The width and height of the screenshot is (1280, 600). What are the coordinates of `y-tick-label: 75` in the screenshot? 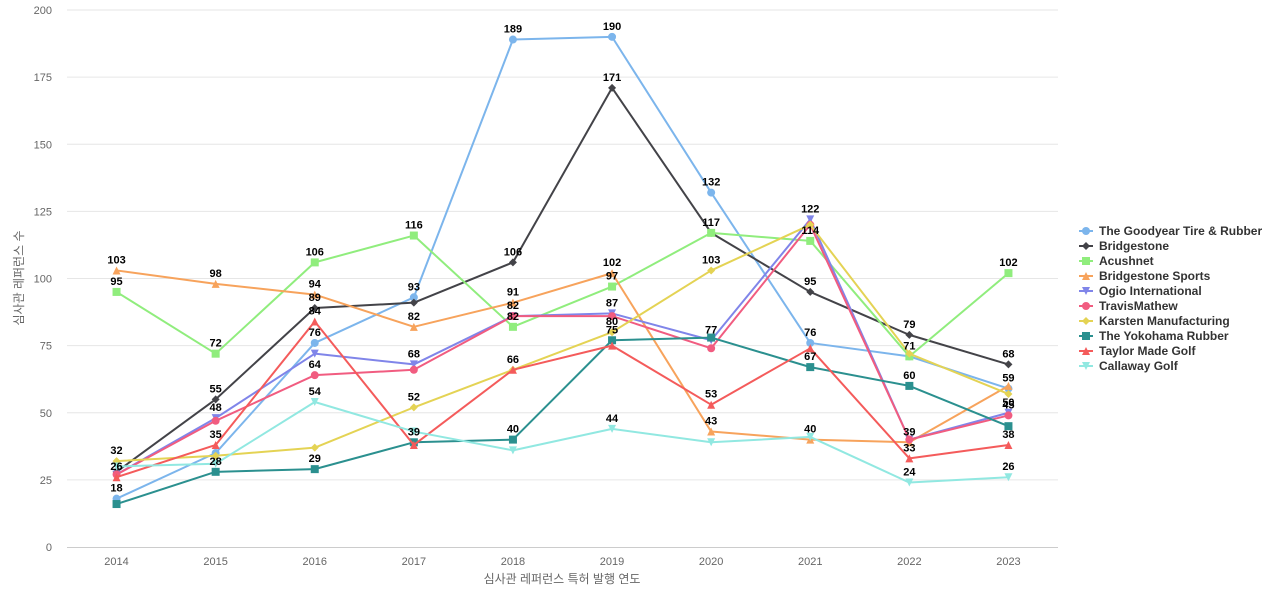 It's located at (46, 347).